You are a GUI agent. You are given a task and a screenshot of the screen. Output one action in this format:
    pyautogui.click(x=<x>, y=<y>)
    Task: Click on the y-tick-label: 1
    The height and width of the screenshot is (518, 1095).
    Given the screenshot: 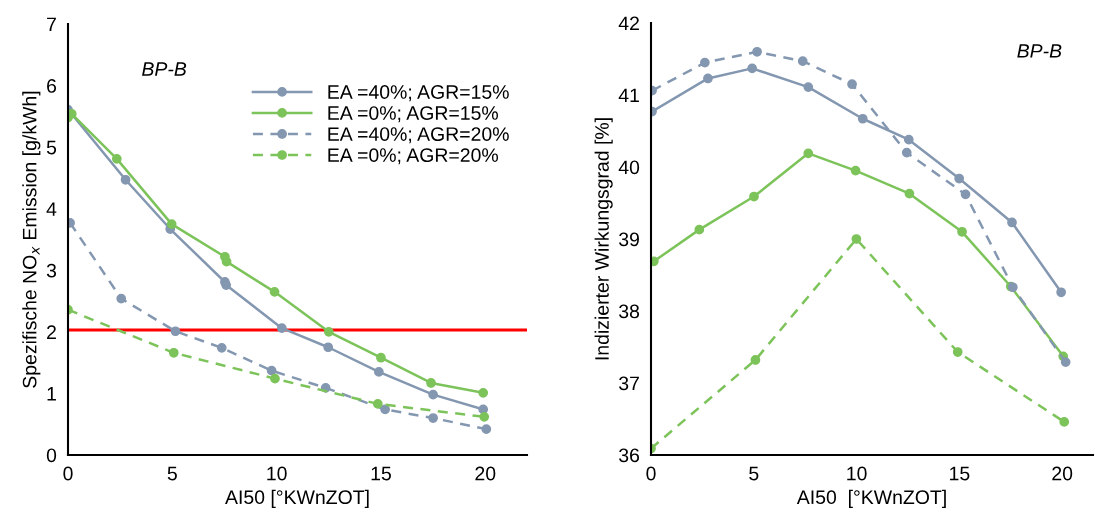 What is the action you would take?
    pyautogui.click(x=51, y=394)
    